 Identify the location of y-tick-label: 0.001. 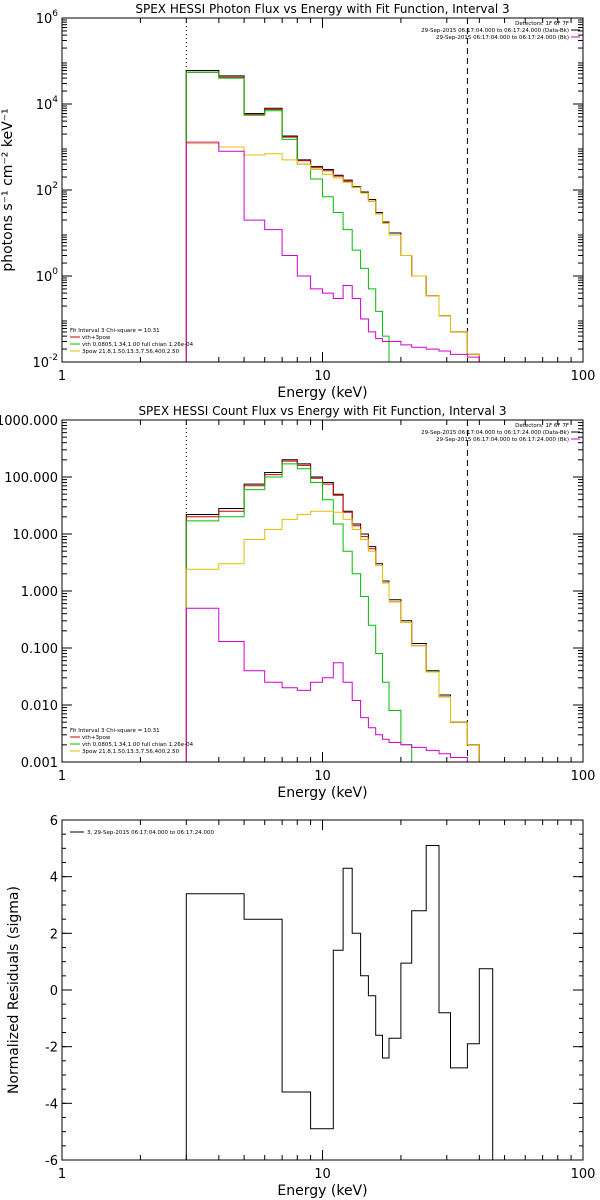
(39, 763).